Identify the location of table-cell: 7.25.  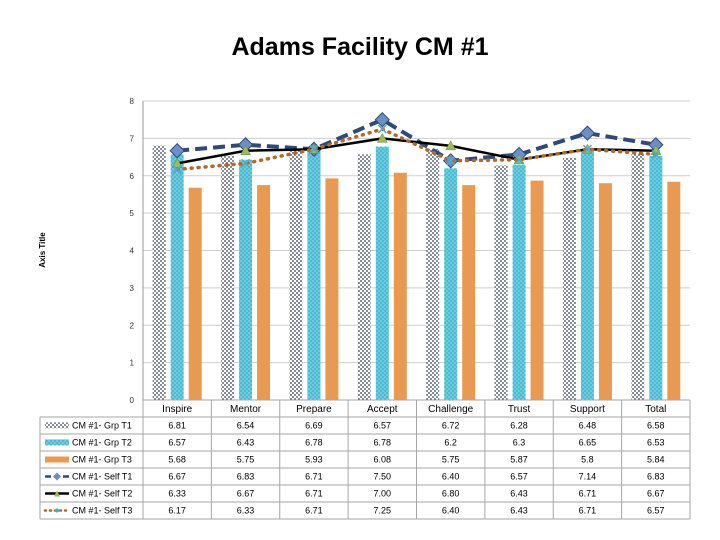
(383, 511).